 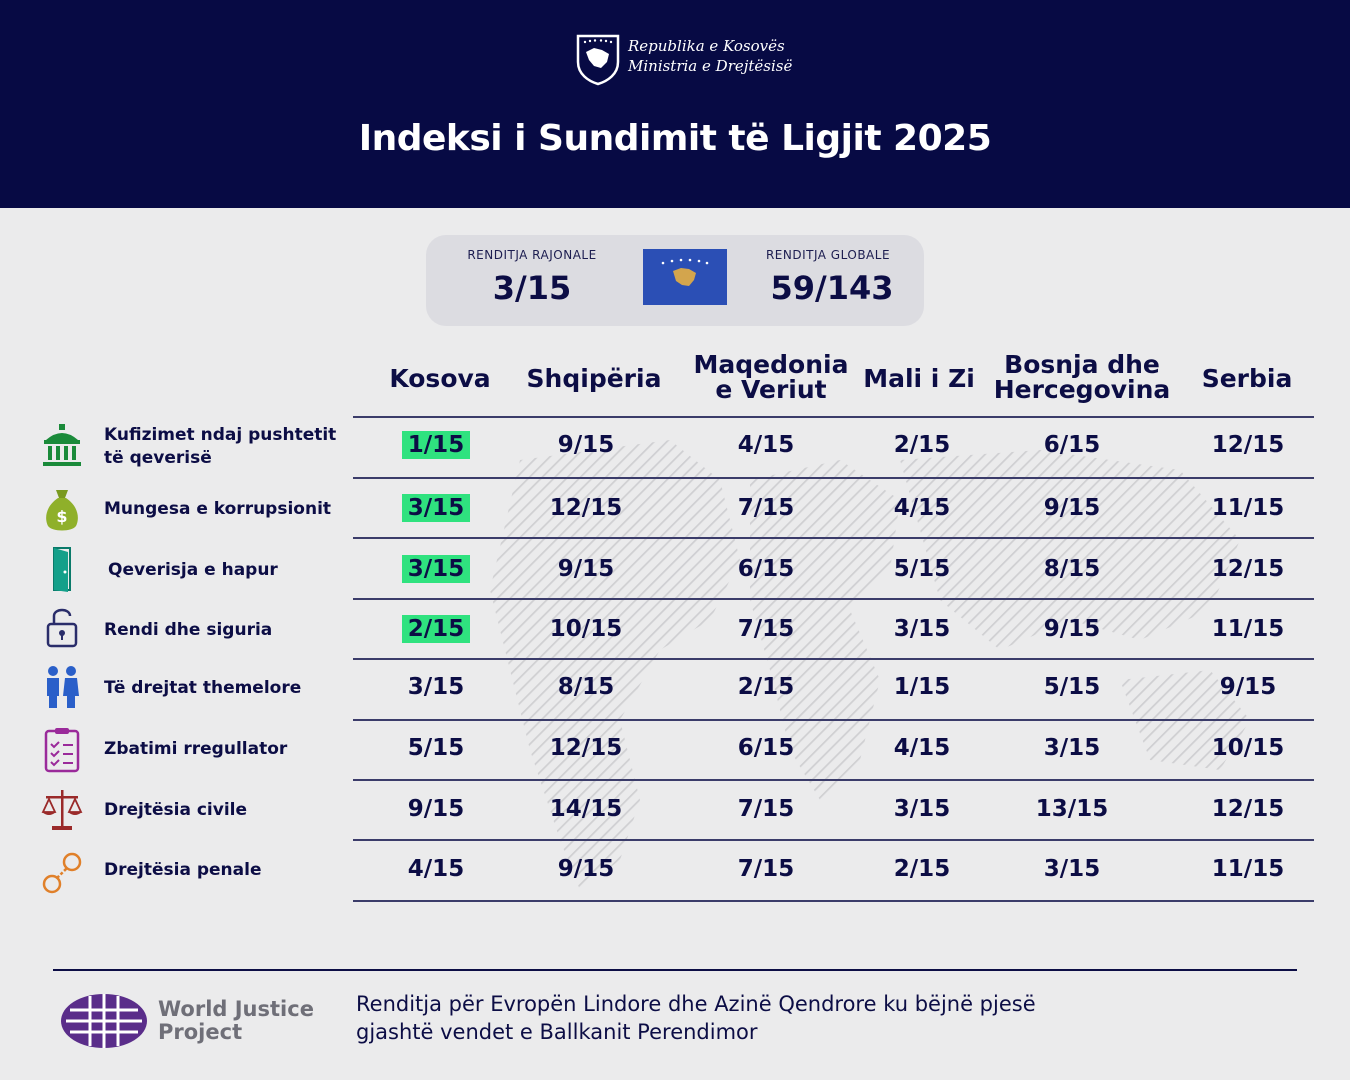 I want to click on rank-value: 11/15, so click(x=1248, y=508).